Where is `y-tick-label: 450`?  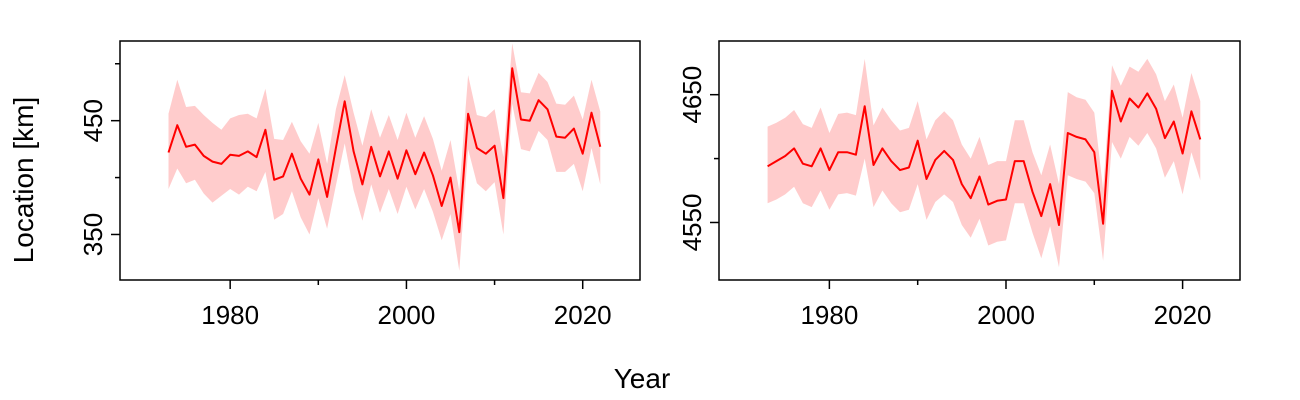 y-tick-label: 450 is located at coordinates (93, 120).